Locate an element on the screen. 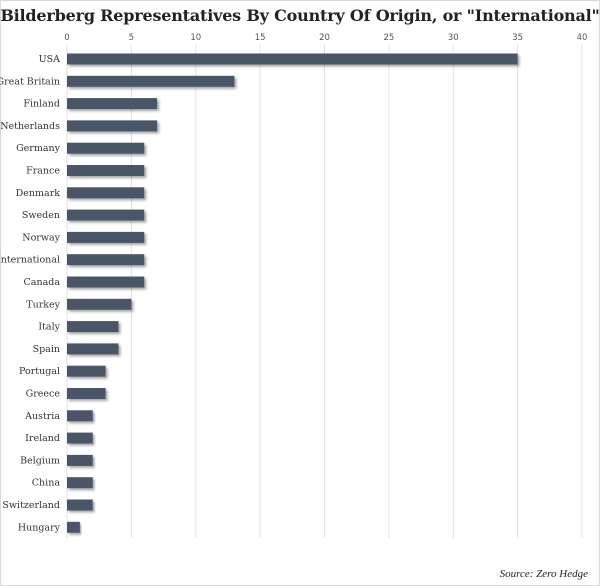  bar-great-britain is located at coordinates (151, 81).